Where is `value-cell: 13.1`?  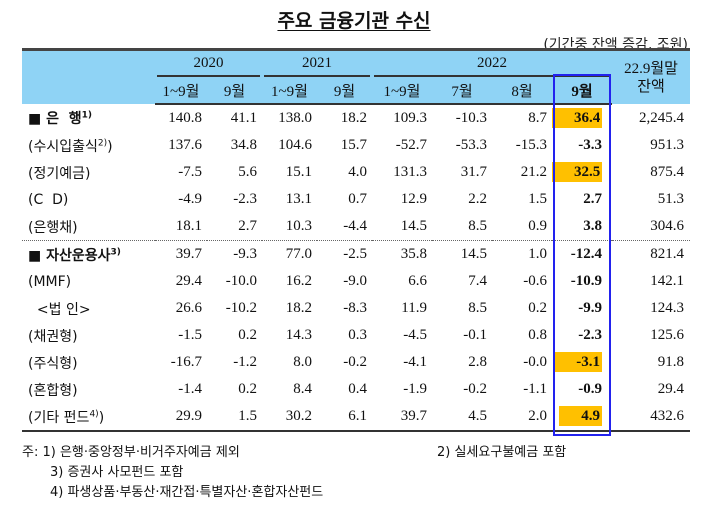 value-cell: 13.1 is located at coordinates (289, 199).